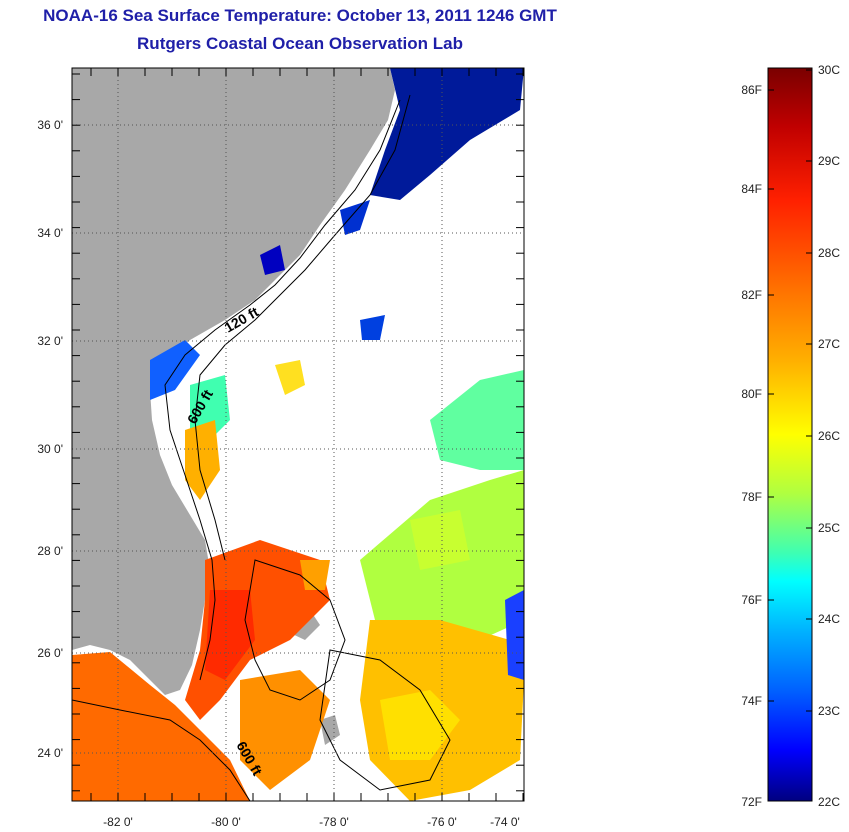 The width and height of the screenshot is (849, 832). Describe the element at coordinates (751, 701) in the screenshot. I see `fahrenheit-label: 74F` at that location.